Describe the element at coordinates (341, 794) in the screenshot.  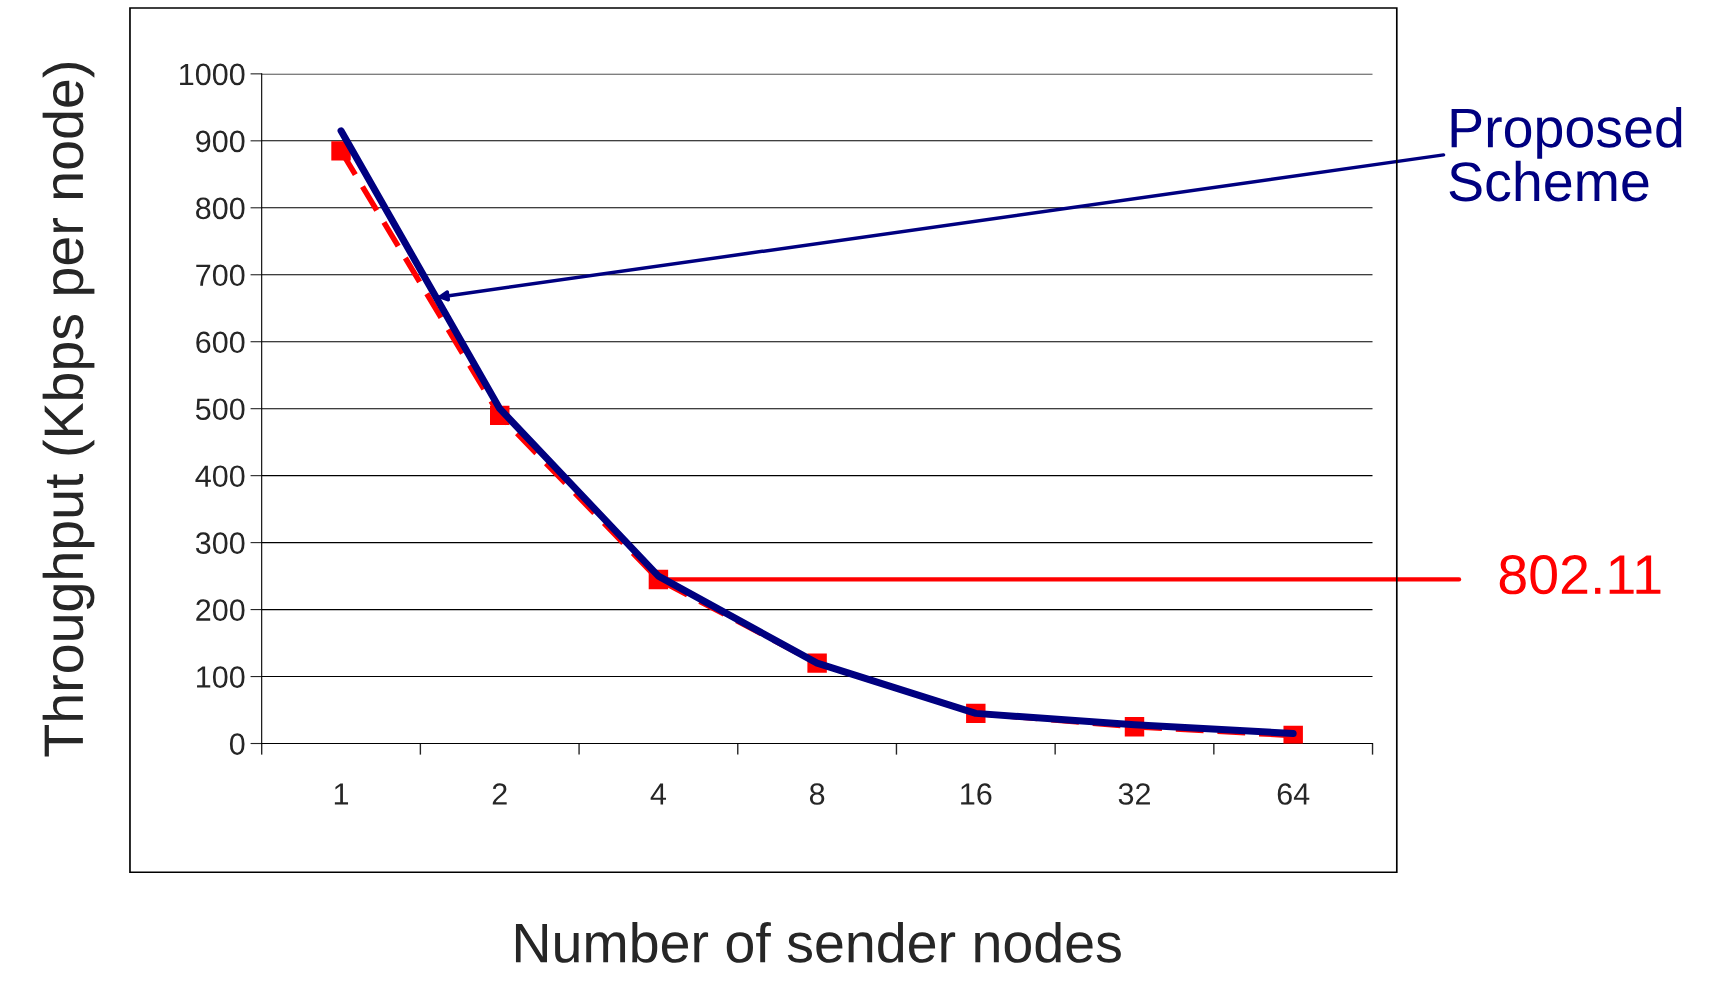
I see `x-tick-label: 1` at that location.